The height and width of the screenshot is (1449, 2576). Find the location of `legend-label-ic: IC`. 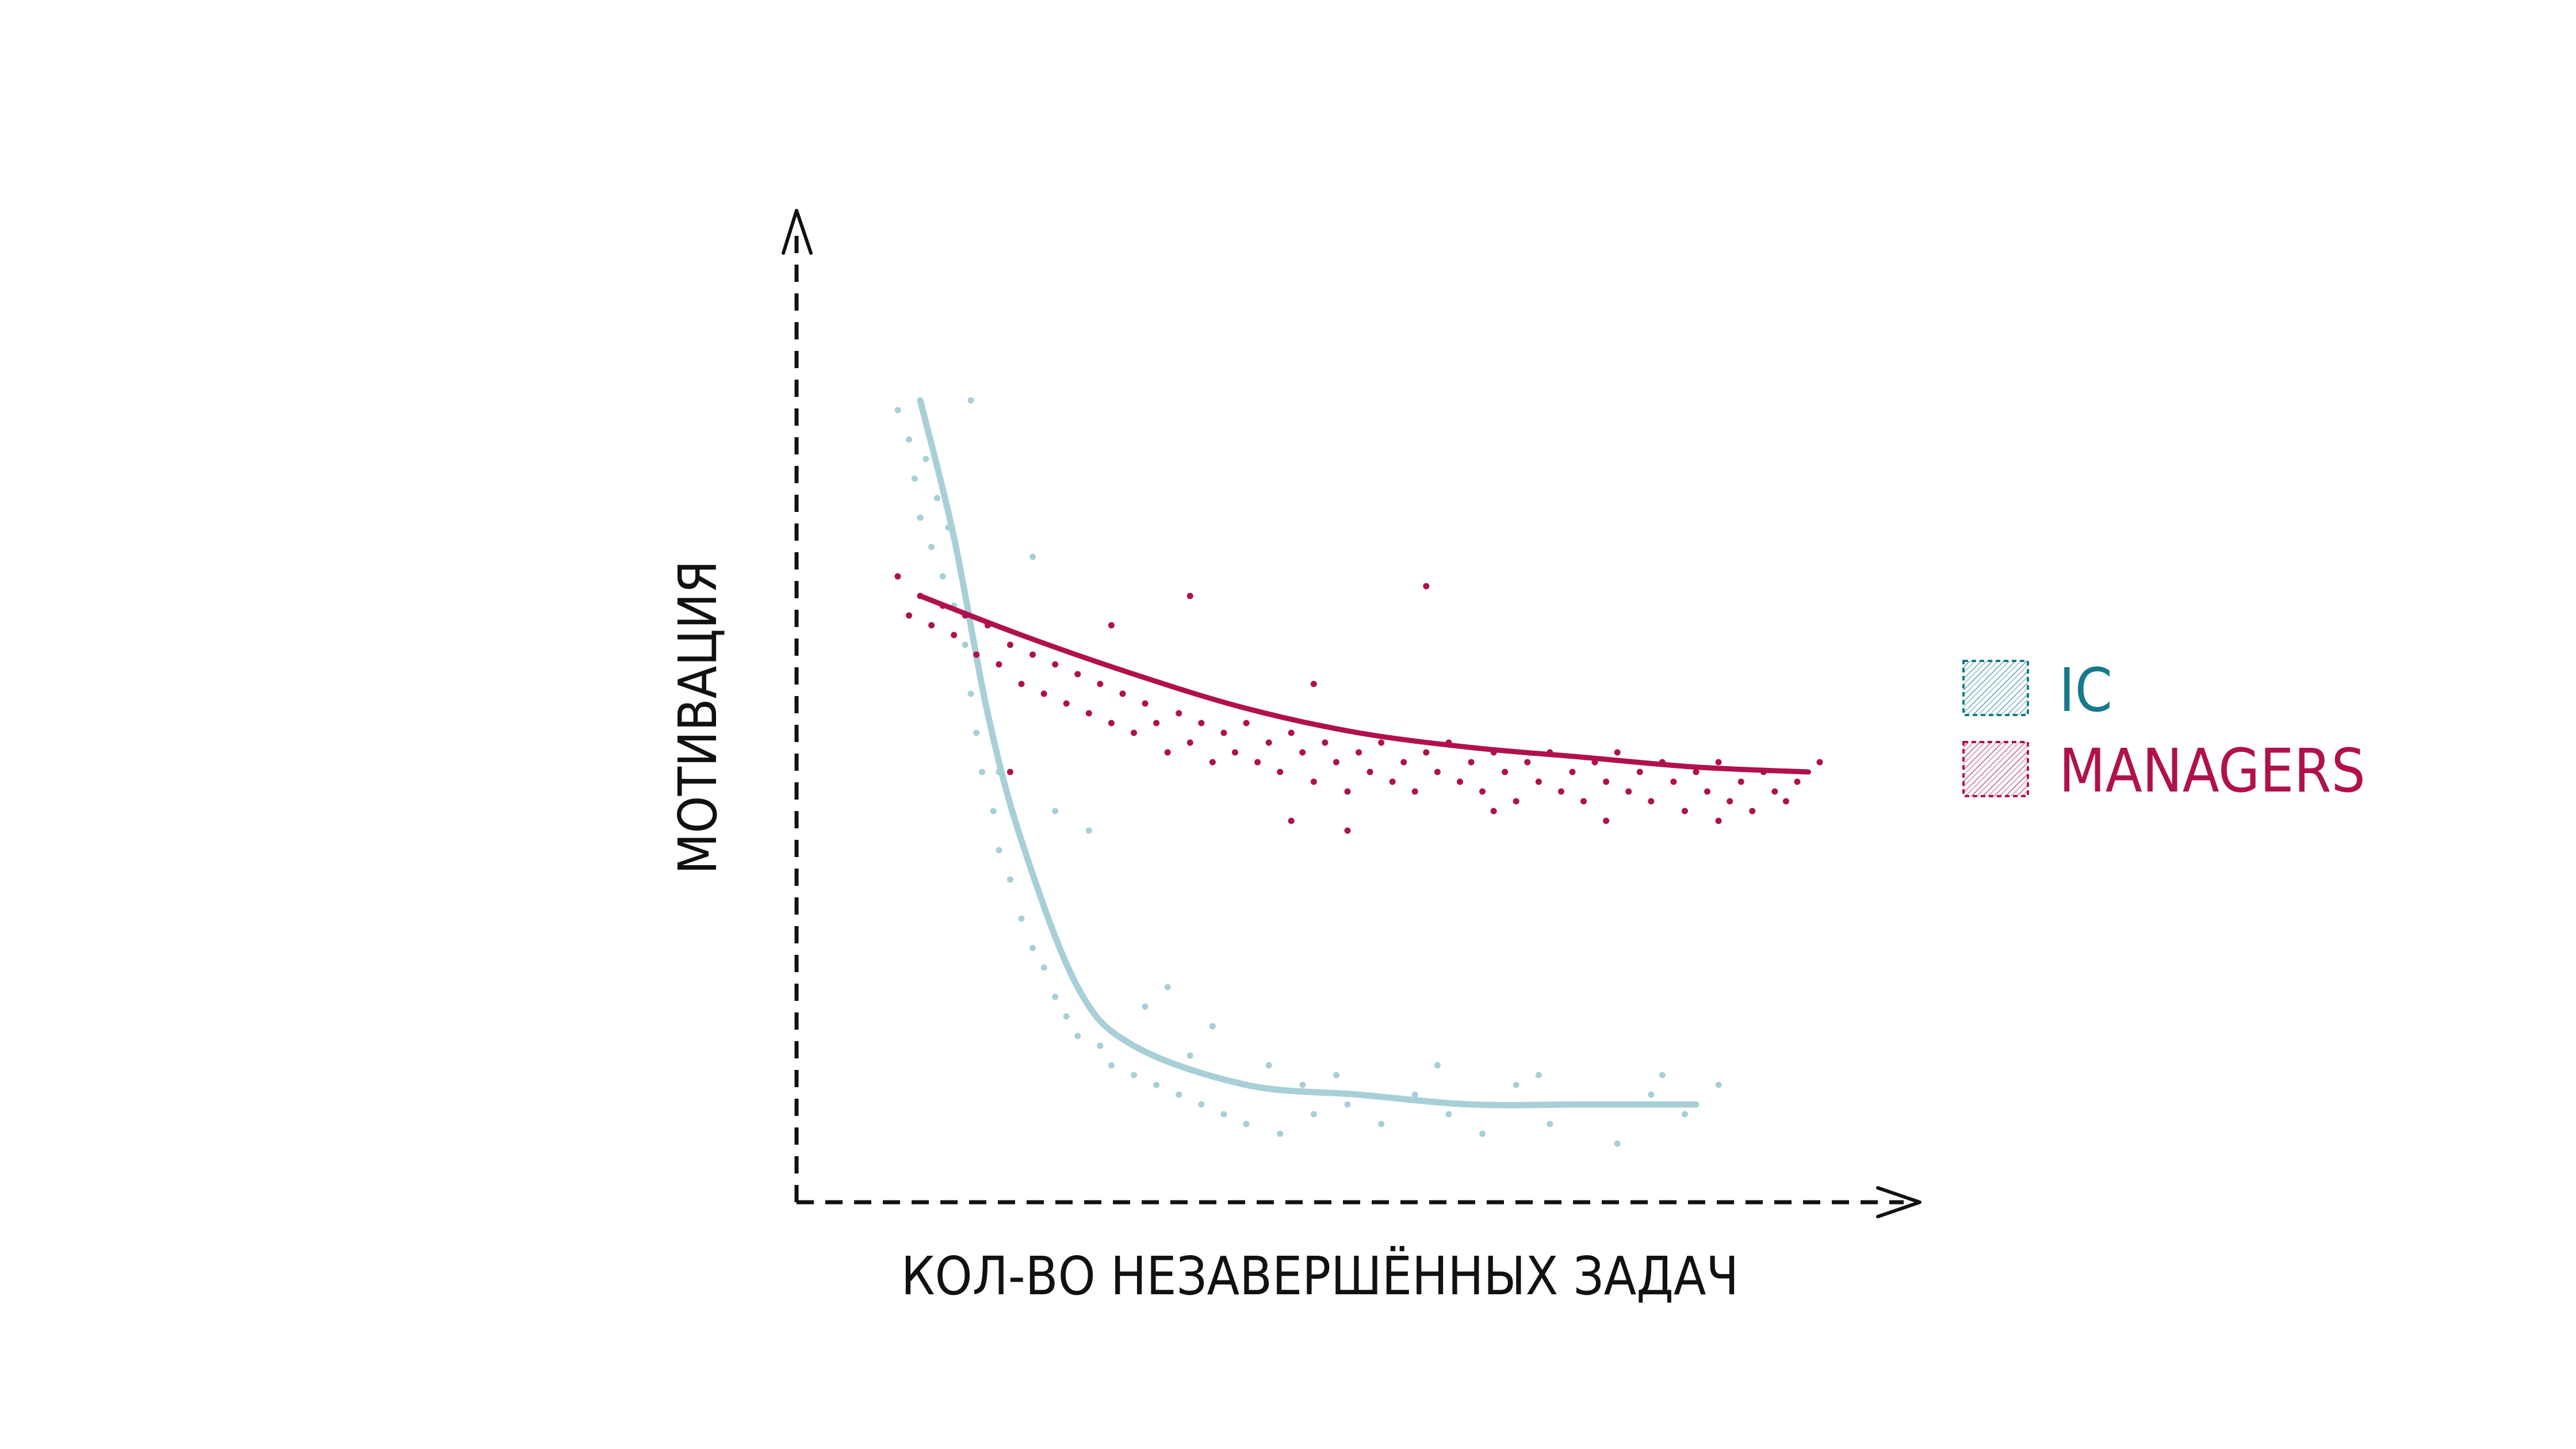

legend-label-ic: IC is located at coordinates (2085, 690).